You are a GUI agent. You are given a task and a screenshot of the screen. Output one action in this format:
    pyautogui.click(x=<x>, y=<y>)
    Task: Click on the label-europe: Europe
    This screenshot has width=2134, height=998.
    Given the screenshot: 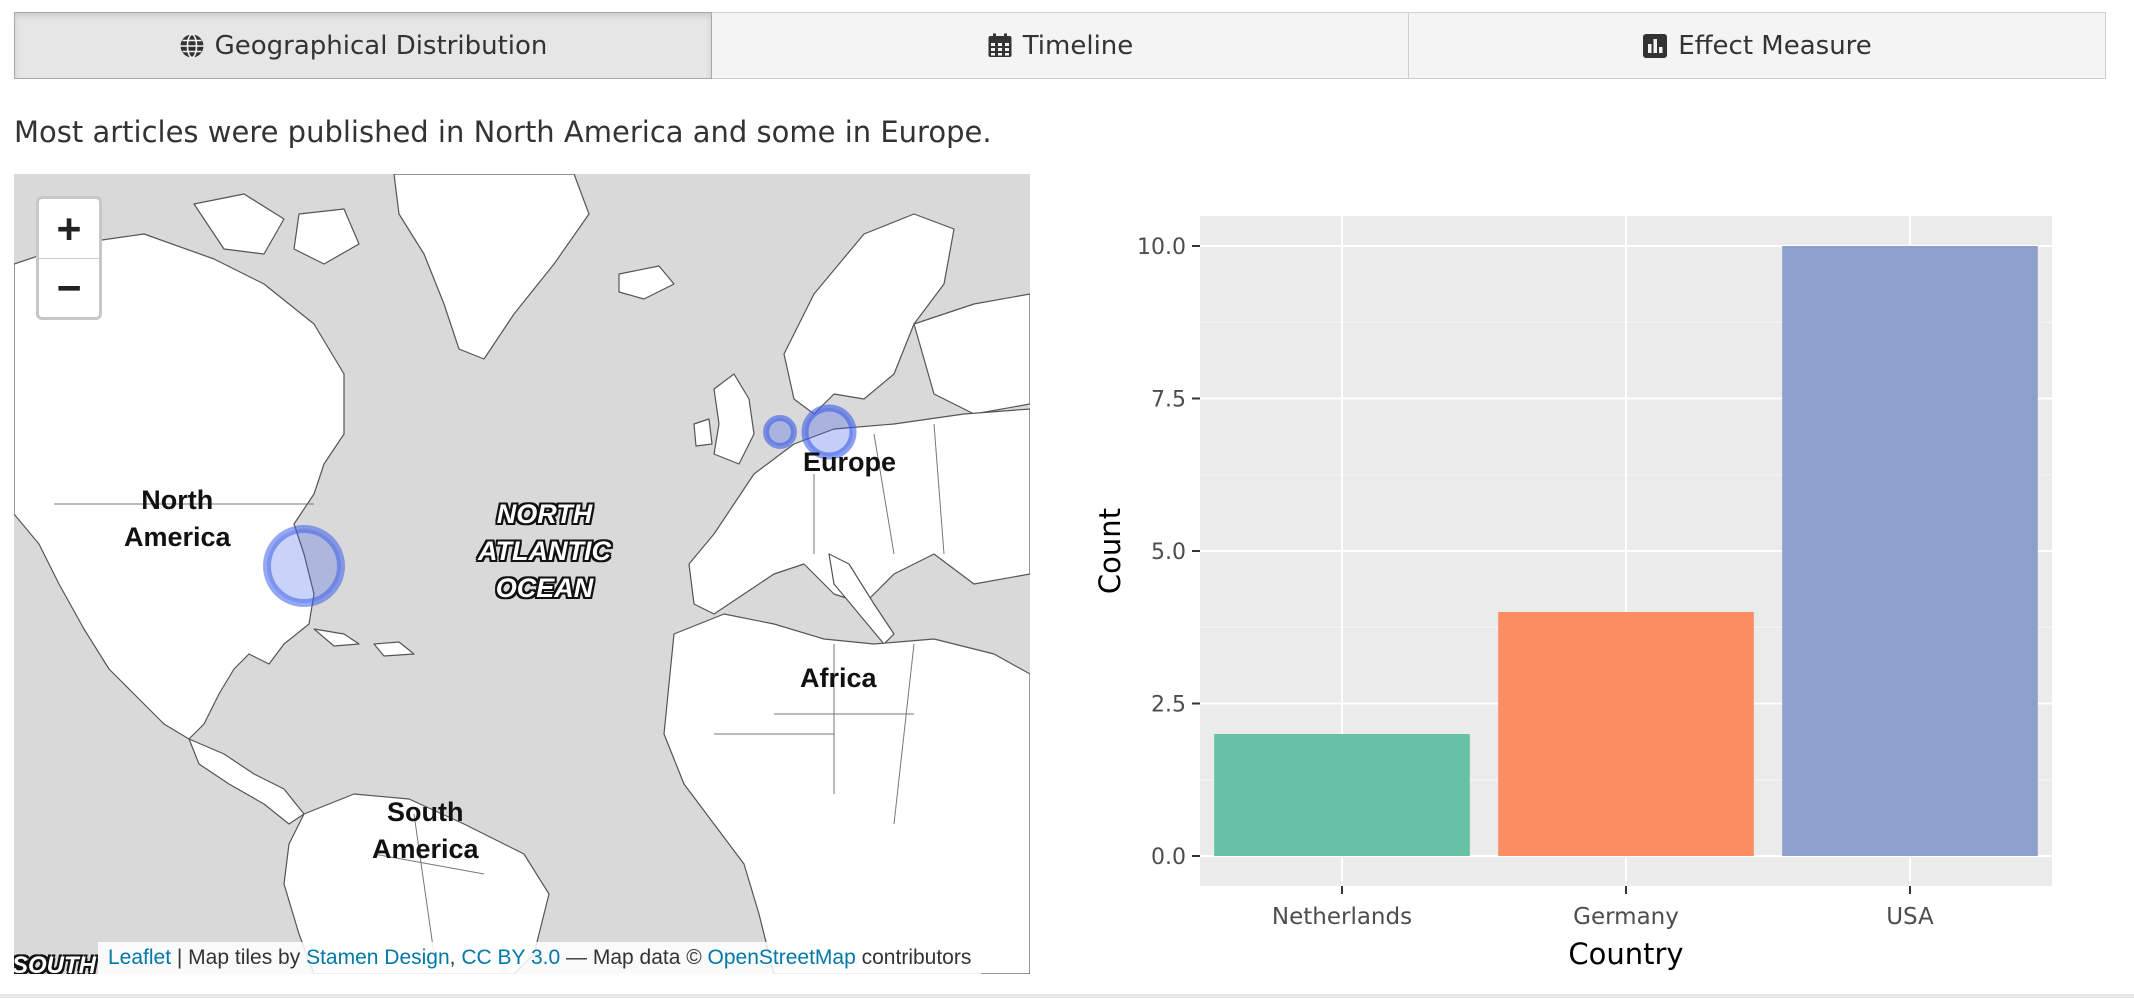 What is the action you would take?
    pyautogui.click(x=850, y=462)
    